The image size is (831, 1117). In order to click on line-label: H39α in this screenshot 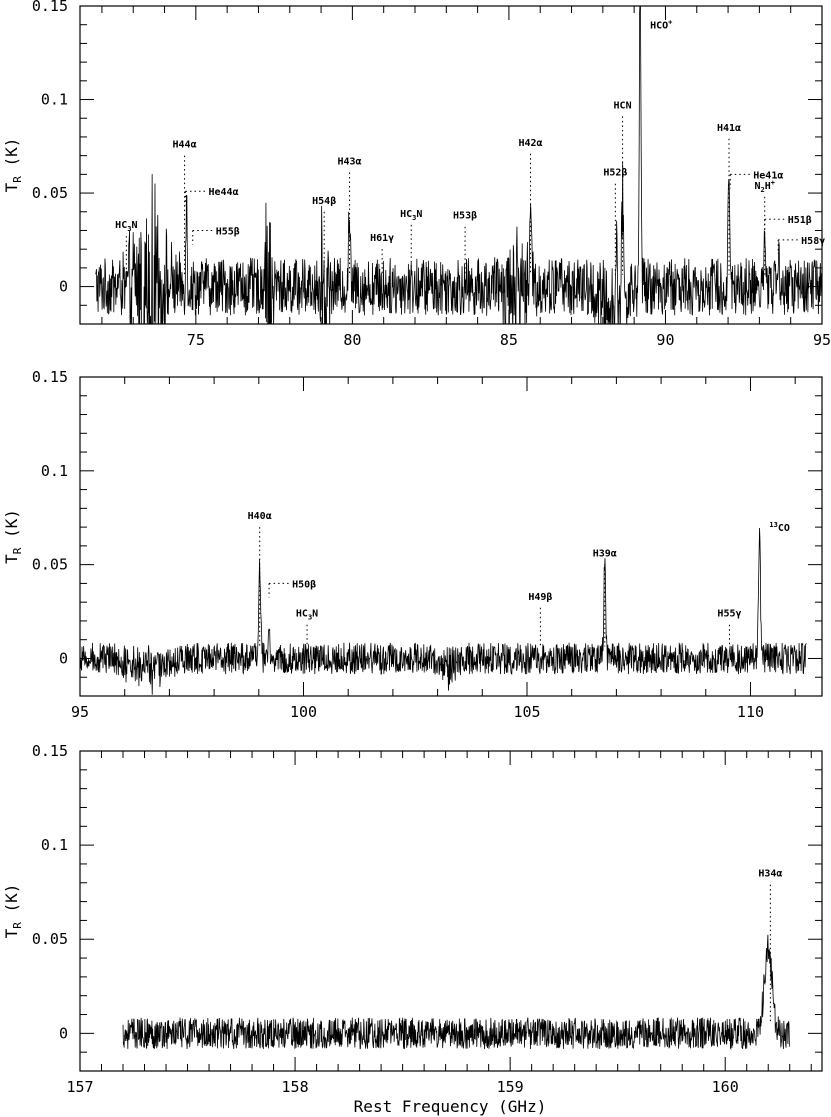, I will do `click(605, 554)`.